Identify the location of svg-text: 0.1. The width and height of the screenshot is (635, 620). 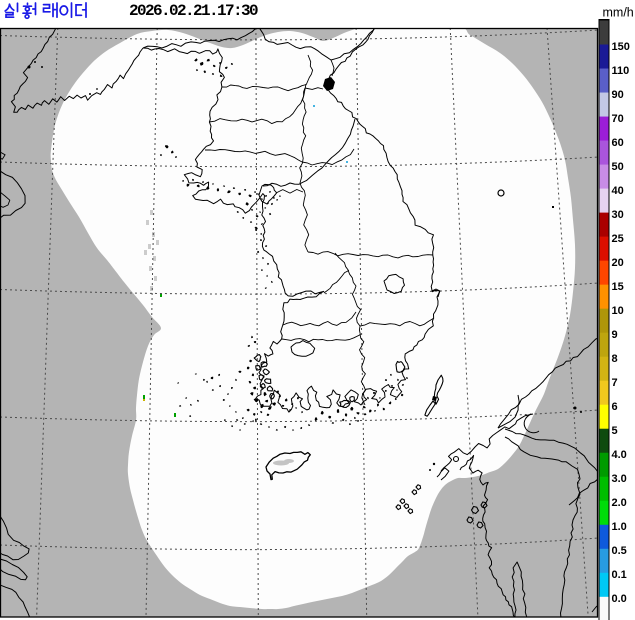
(619, 575).